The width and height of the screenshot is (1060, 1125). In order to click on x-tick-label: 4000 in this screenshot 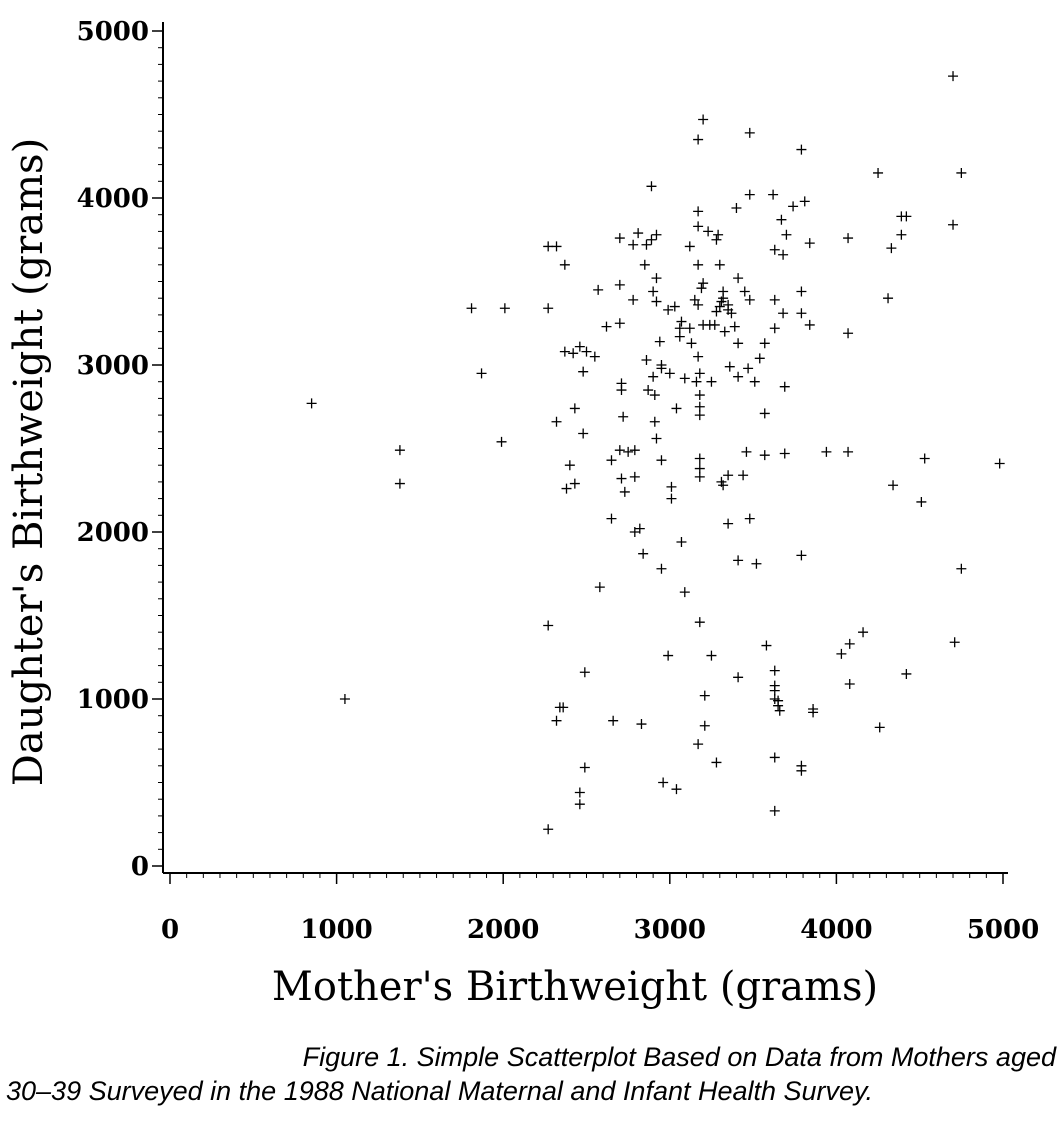, I will do `click(836, 930)`.